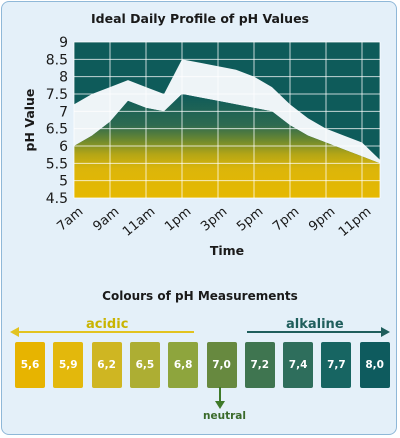 The width and height of the screenshot is (400, 438). What do you see at coordinates (63, 112) in the screenshot?
I see `y-tick-label: 7` at bounding box center [63, 112].